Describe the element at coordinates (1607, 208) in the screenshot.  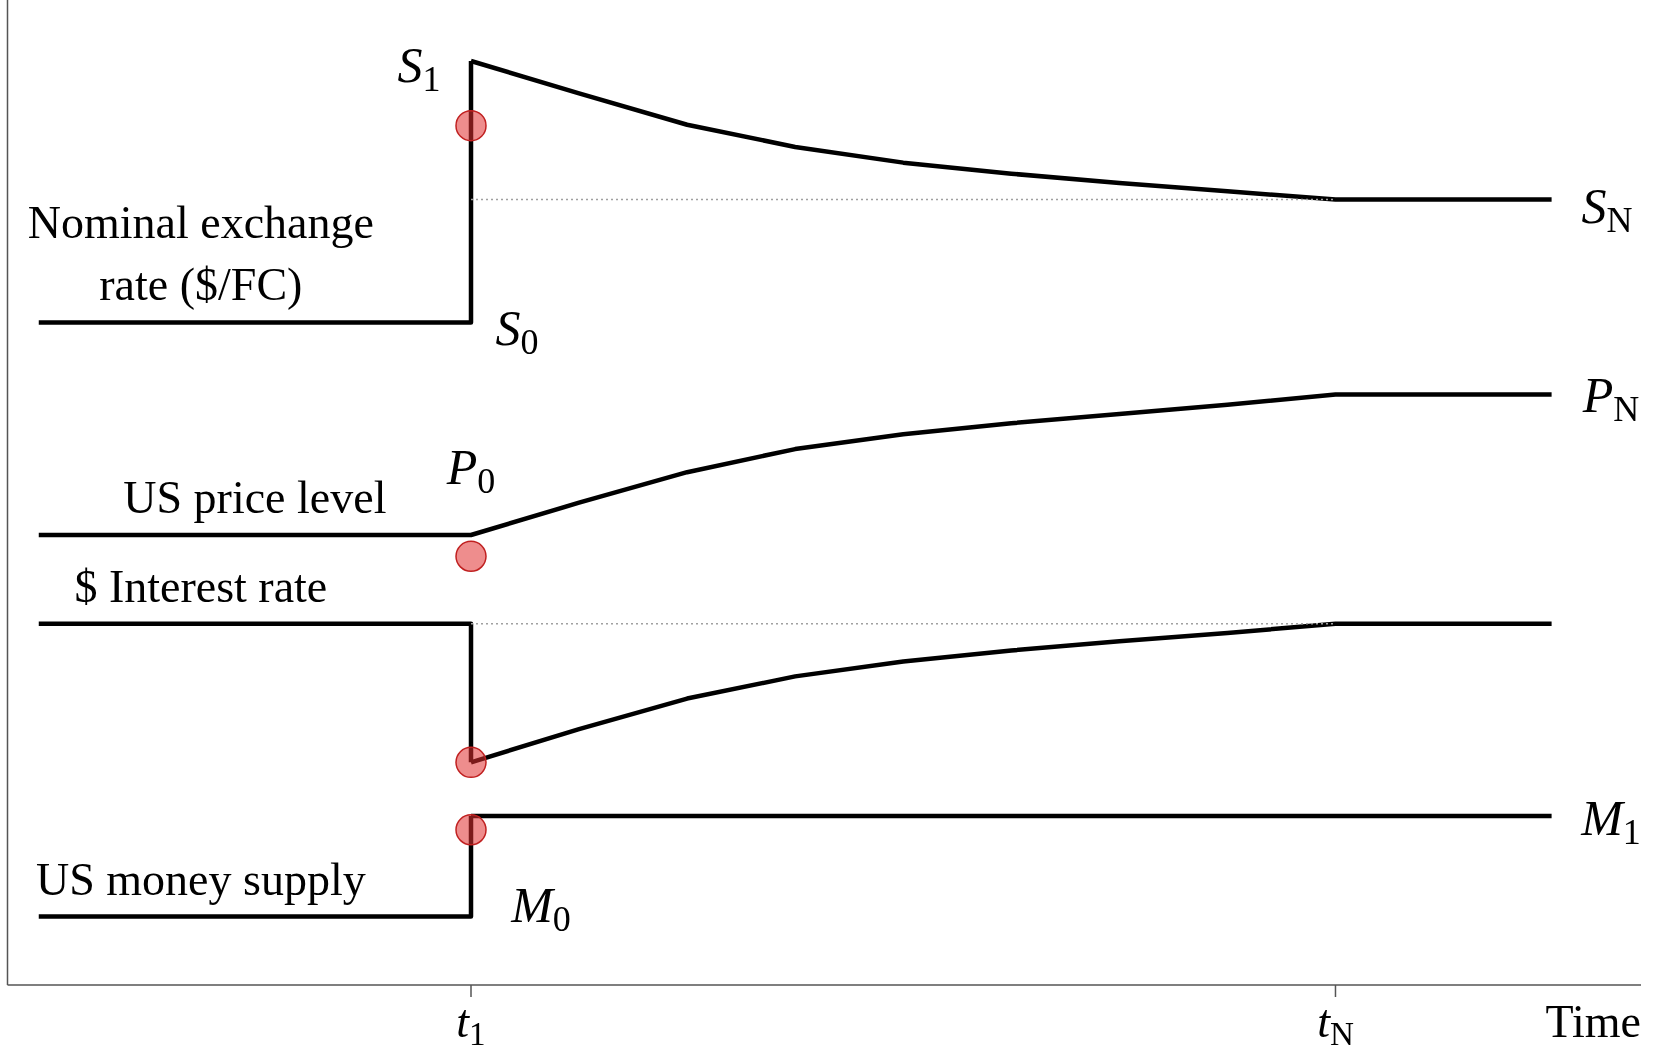
I see `annotation: S$_{N}$` at that location.